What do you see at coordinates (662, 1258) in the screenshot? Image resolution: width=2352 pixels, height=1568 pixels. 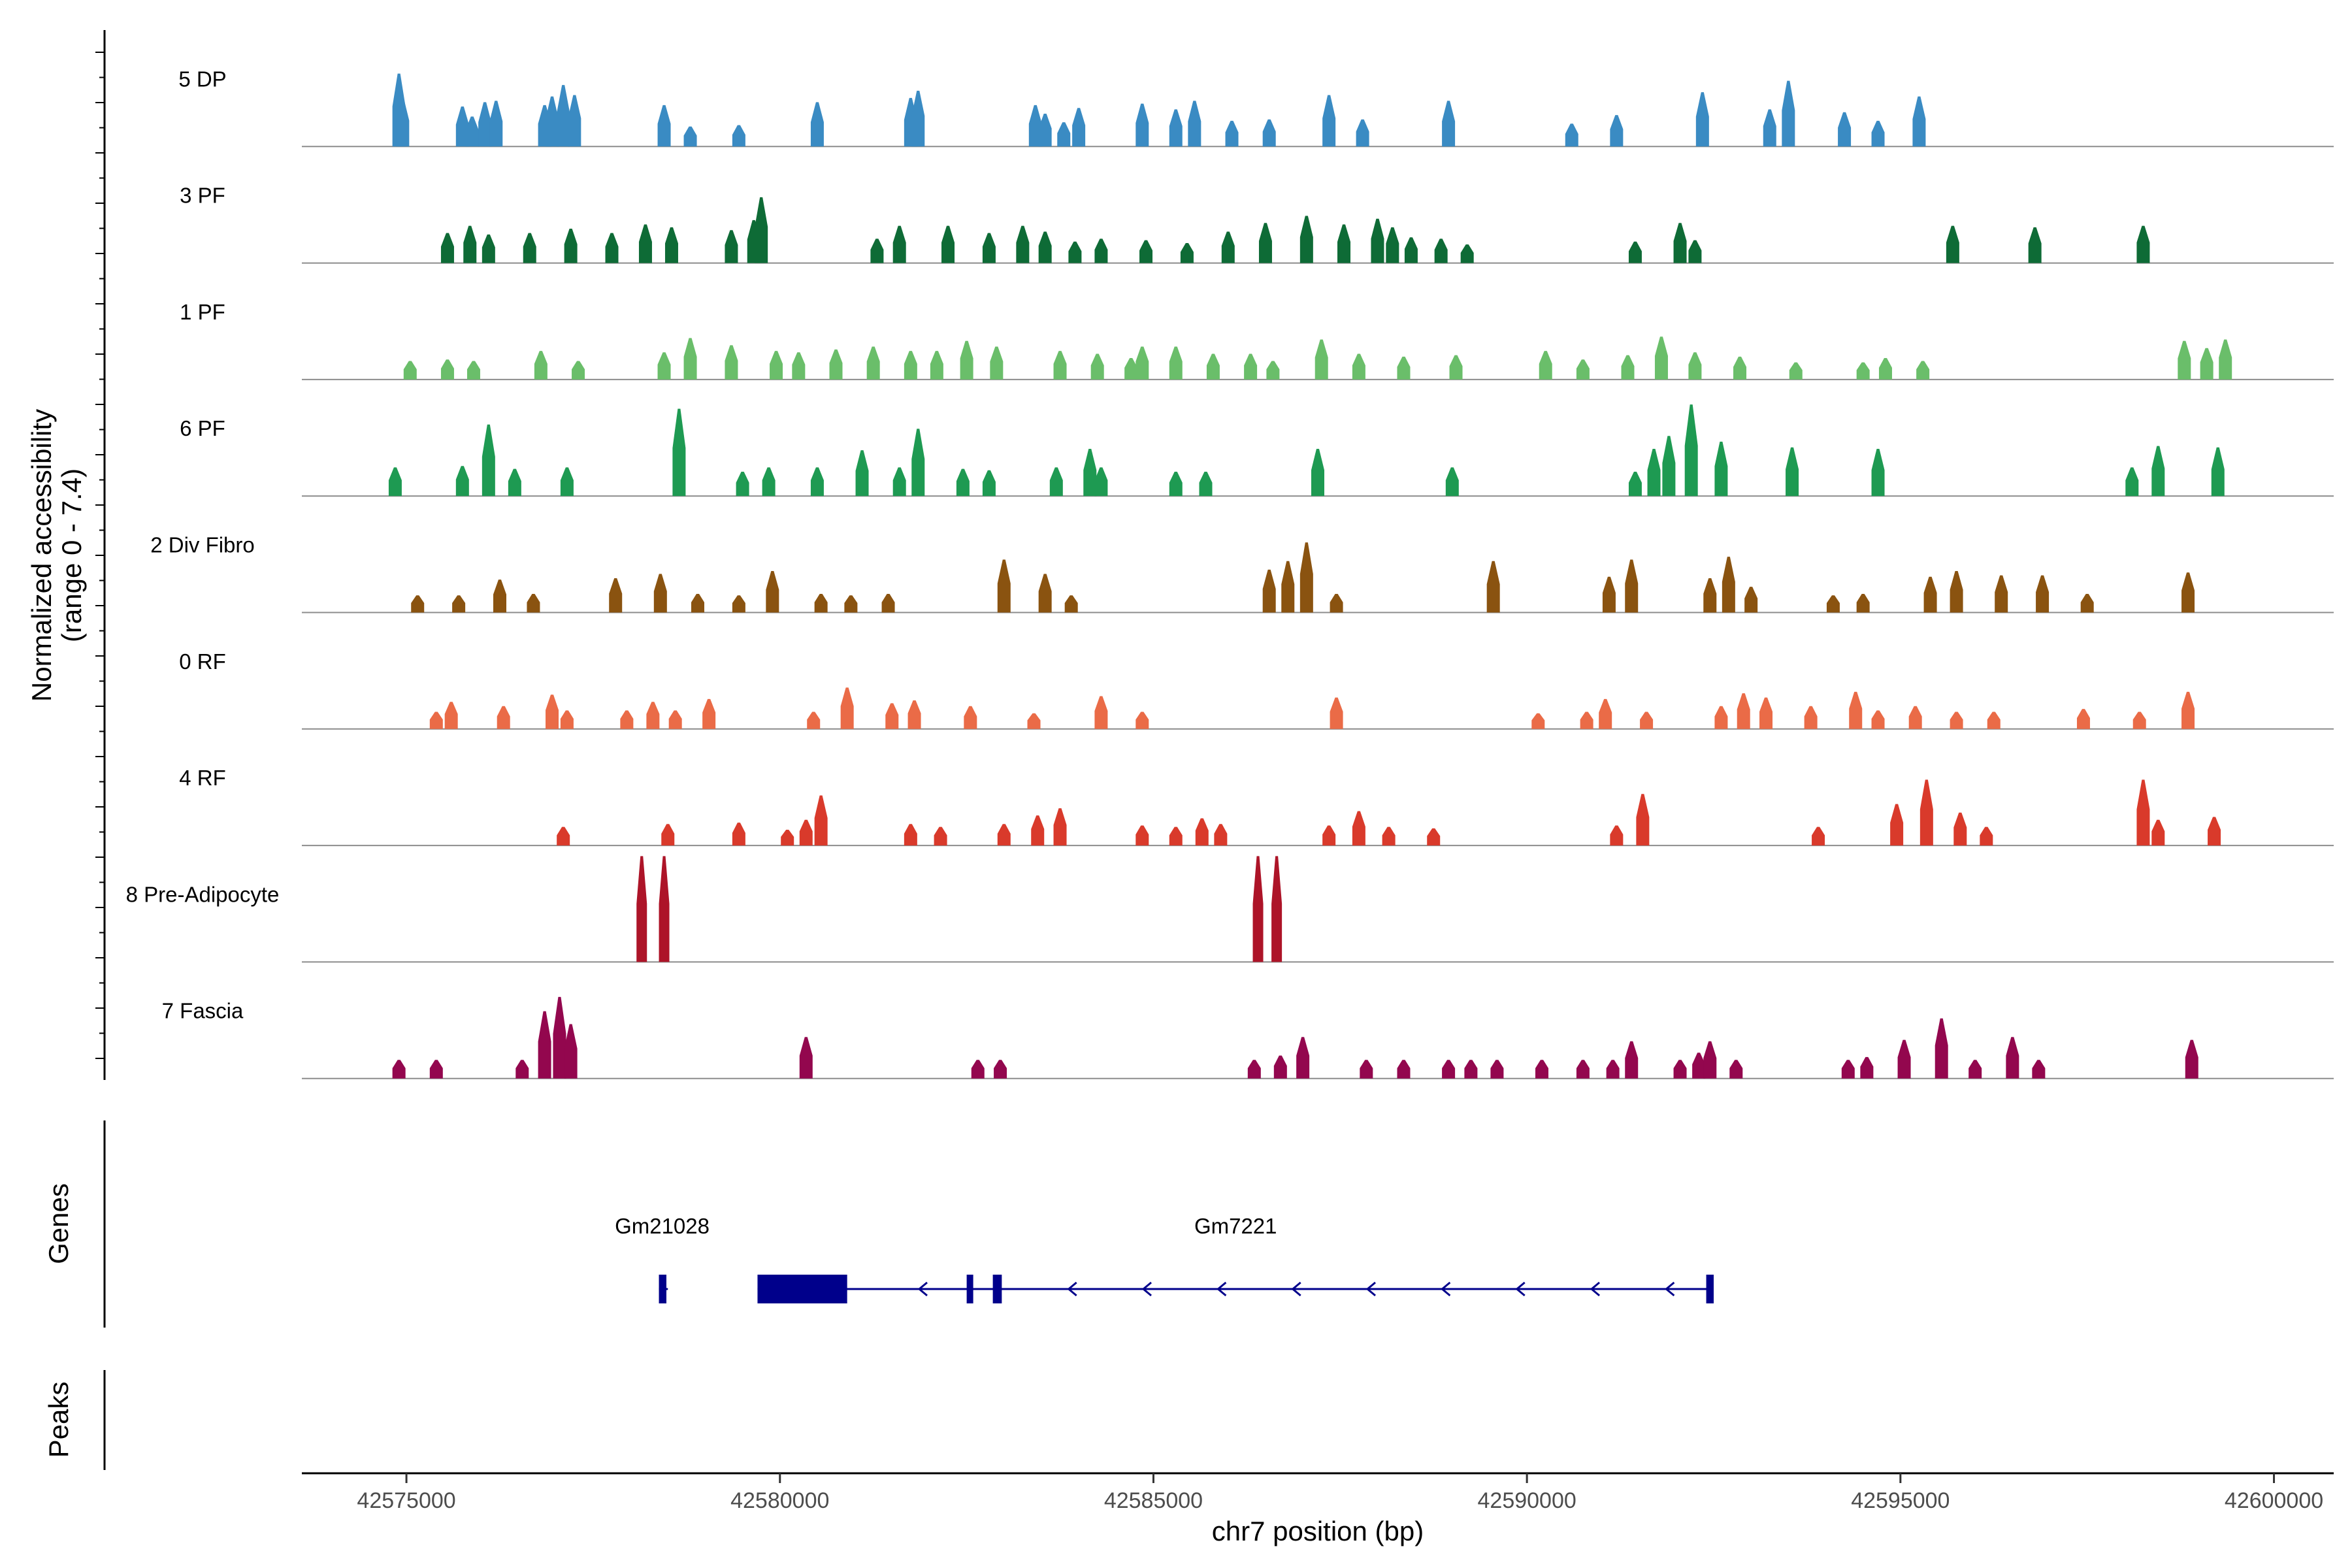 I see `gene-gm21028: Gm21028` at bounding box center [662, 1258].